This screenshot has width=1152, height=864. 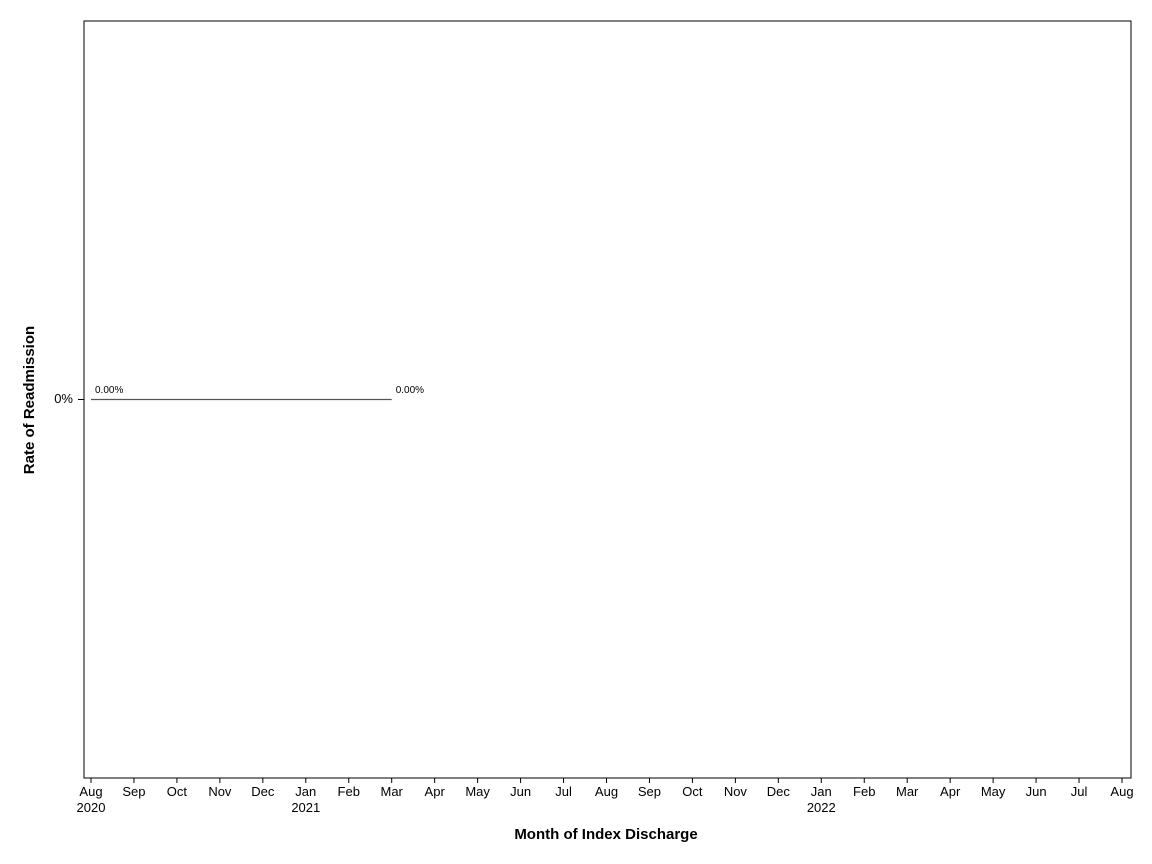 I want to click on x-tick-label: Aug 2020, so click(x=91, y=799).